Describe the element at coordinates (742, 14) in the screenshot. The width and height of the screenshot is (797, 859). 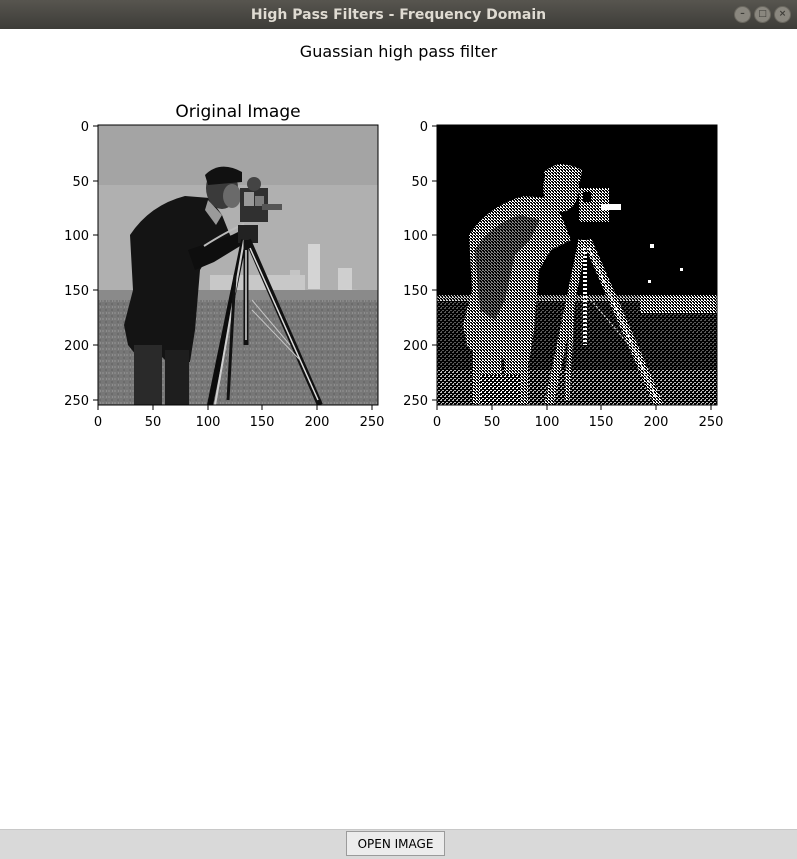
I see `minimize-icon: –` at that location.